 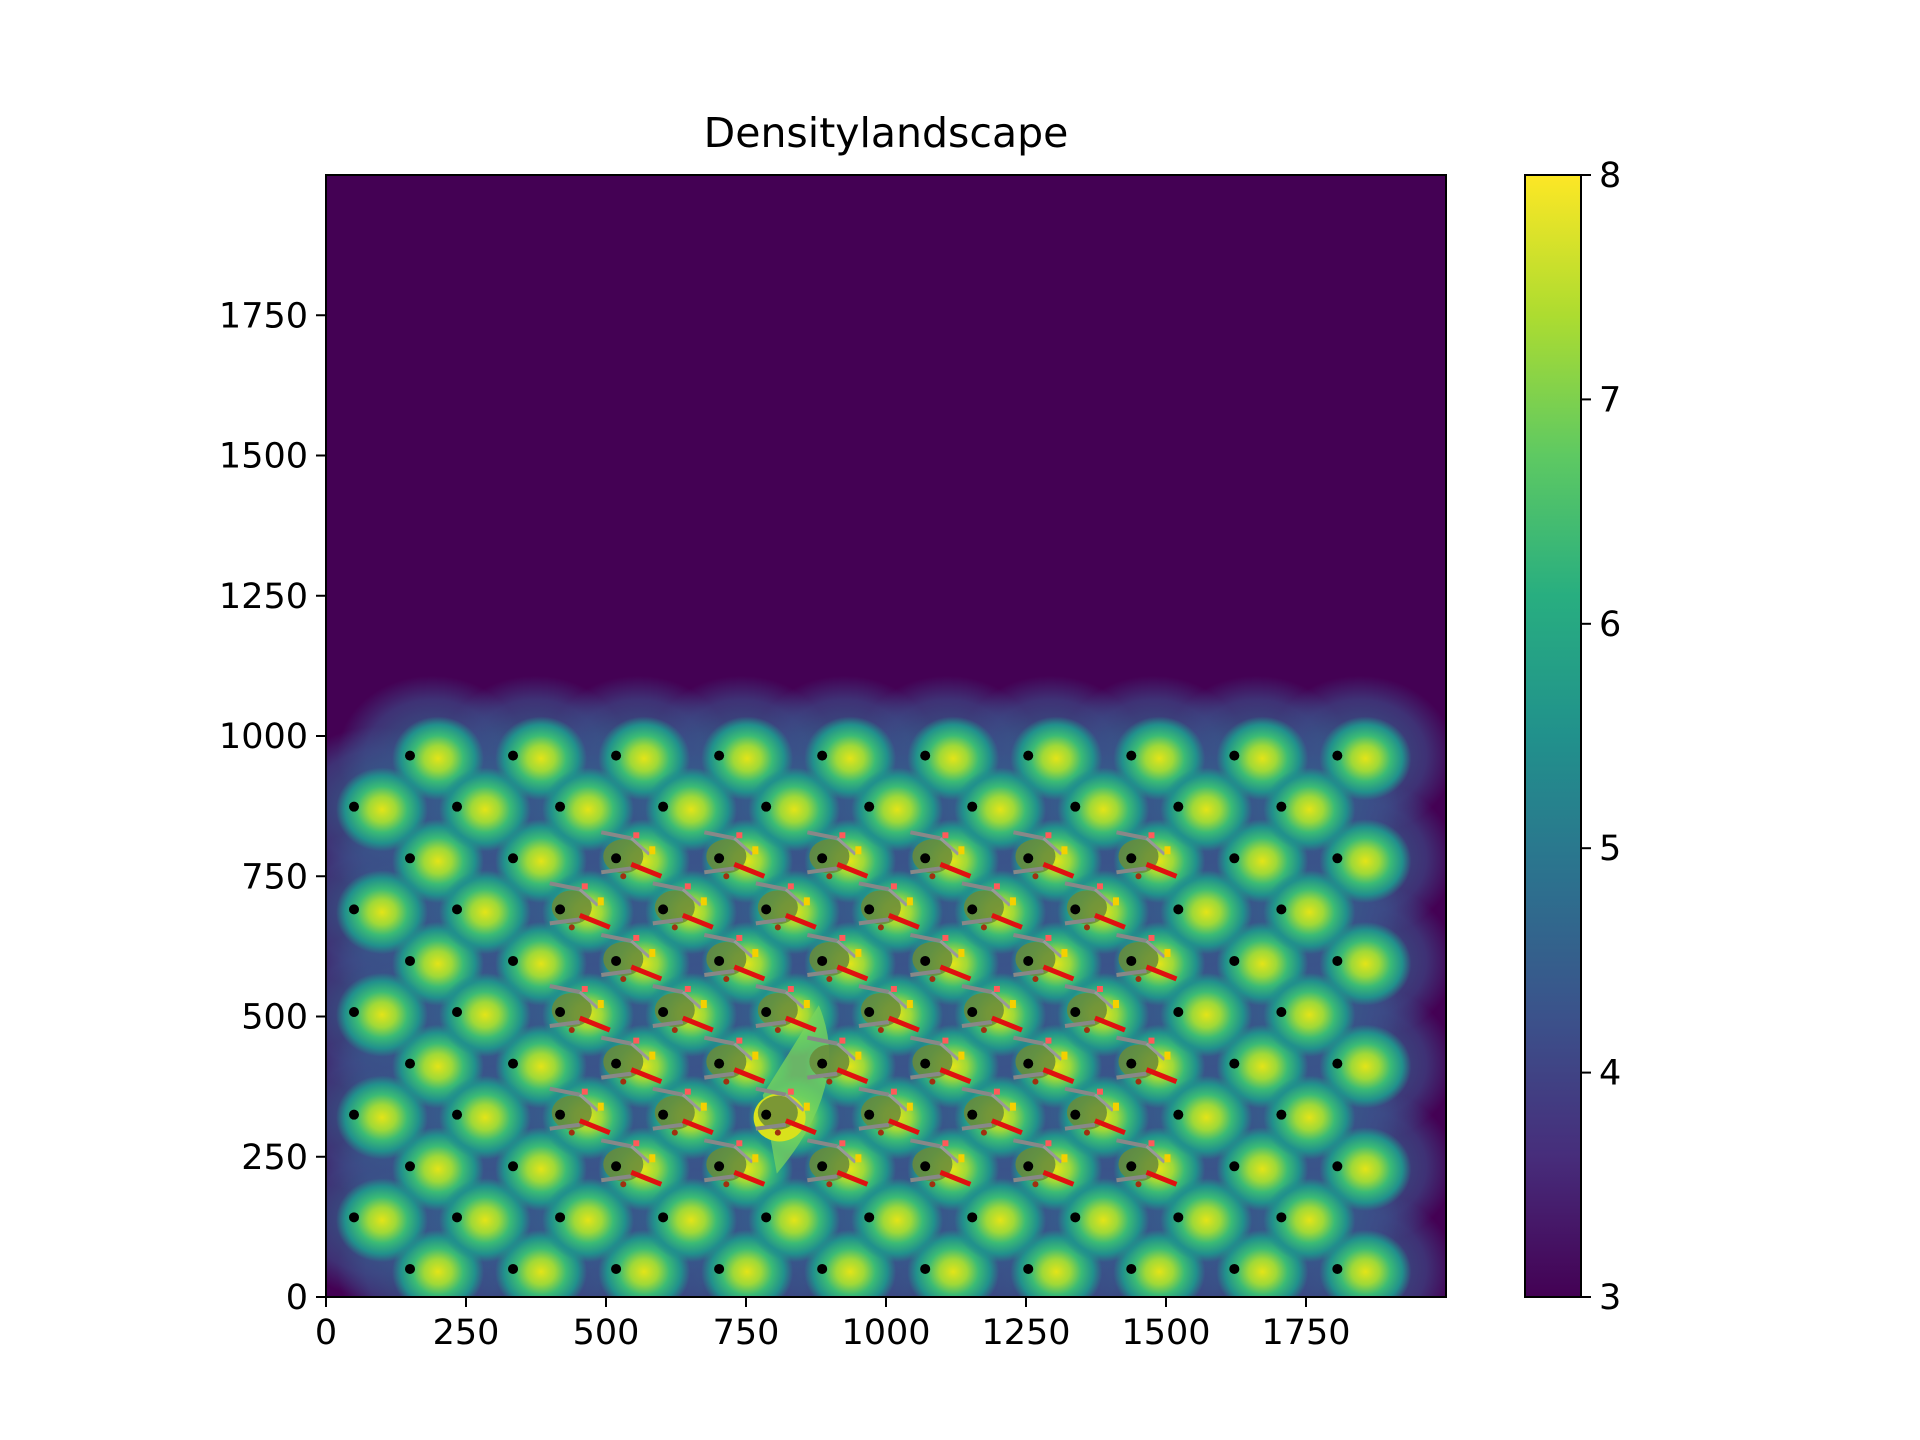 What do you see at coordinates (886, 133) in the screenshot?
I see `chart-title: Densitylandscape` at bounding box center [886, 133].